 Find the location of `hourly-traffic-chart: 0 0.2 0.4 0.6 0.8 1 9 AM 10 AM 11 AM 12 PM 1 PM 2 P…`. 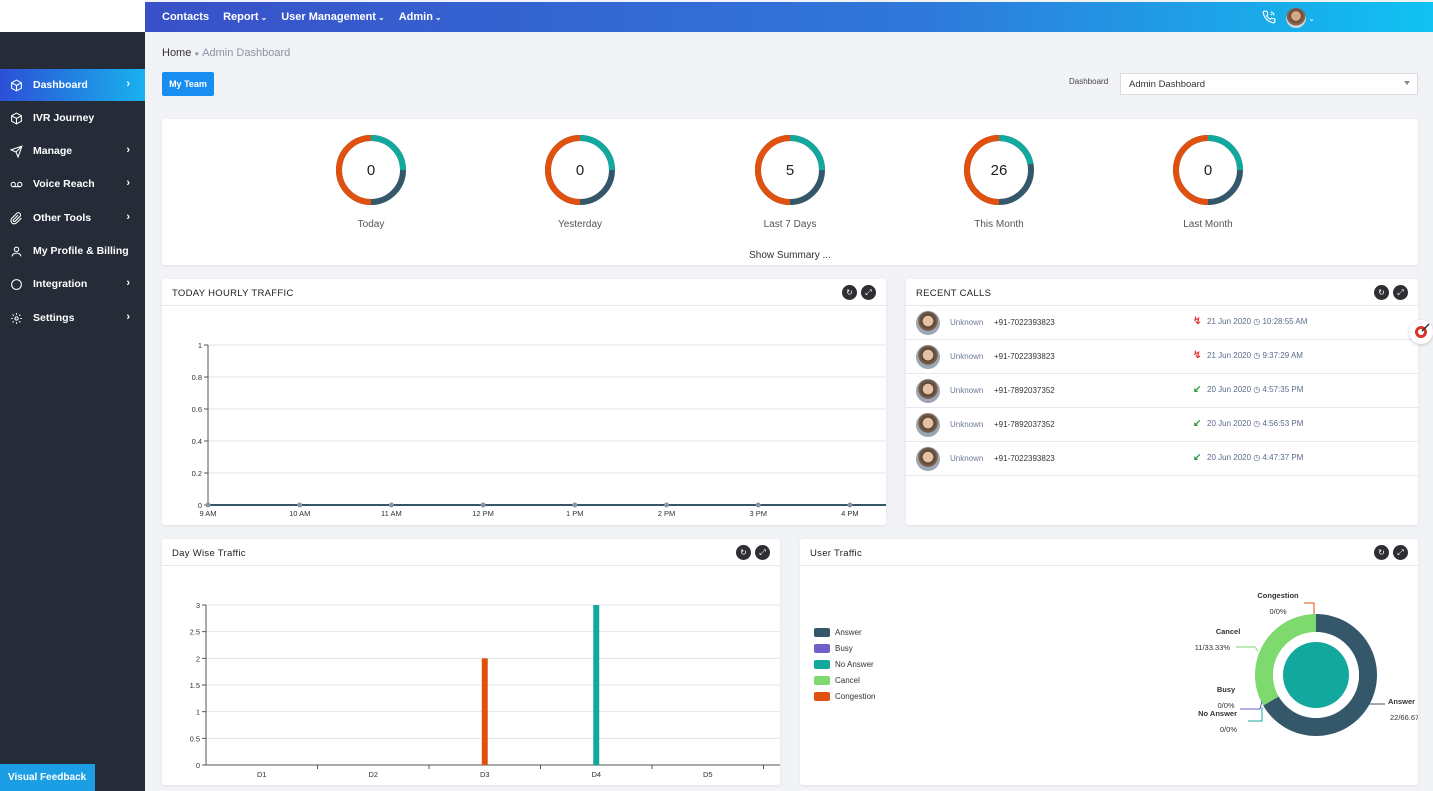

hourly-traffic-chart: 0 0.2 0.4 0.6 0.8 1 9 AM 10 AM 11 AM 12 PM 1 PM 2 P… is located at coordinates (539, 429).